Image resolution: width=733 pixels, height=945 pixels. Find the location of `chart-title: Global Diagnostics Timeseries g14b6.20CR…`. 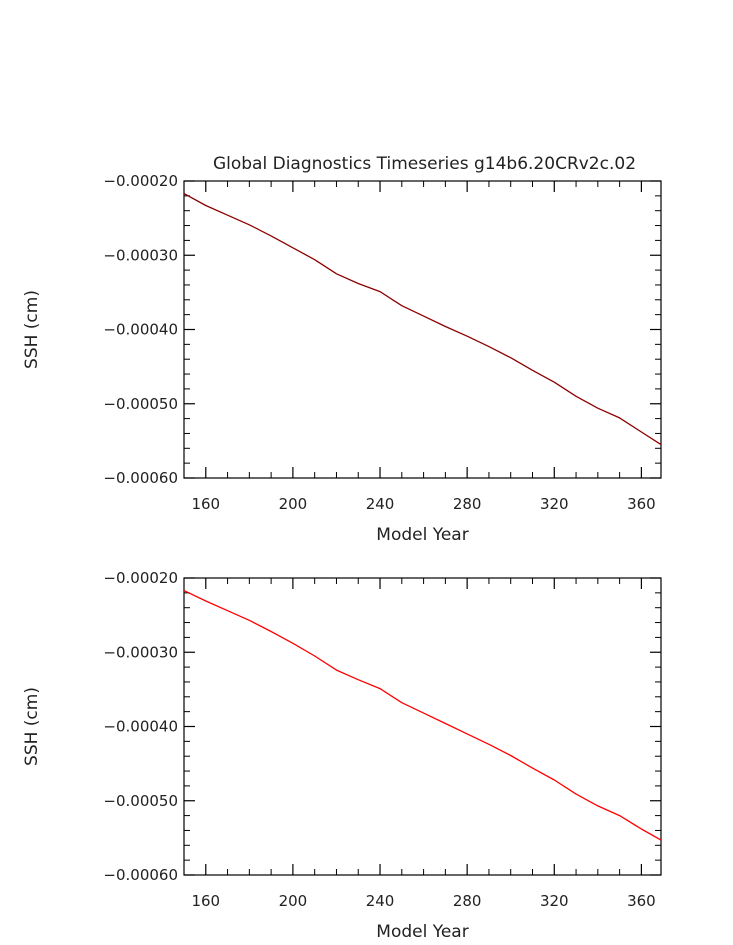

chart-title: Global Diagnostics Timeseries g14b6.20CR… is located at coordinates (424, 164).